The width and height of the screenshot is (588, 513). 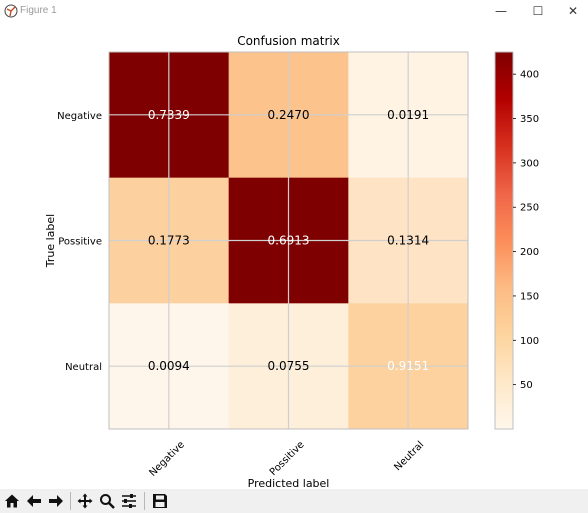 I want to click on chart-title: Confusion matrix, so click(x=288, y=41).